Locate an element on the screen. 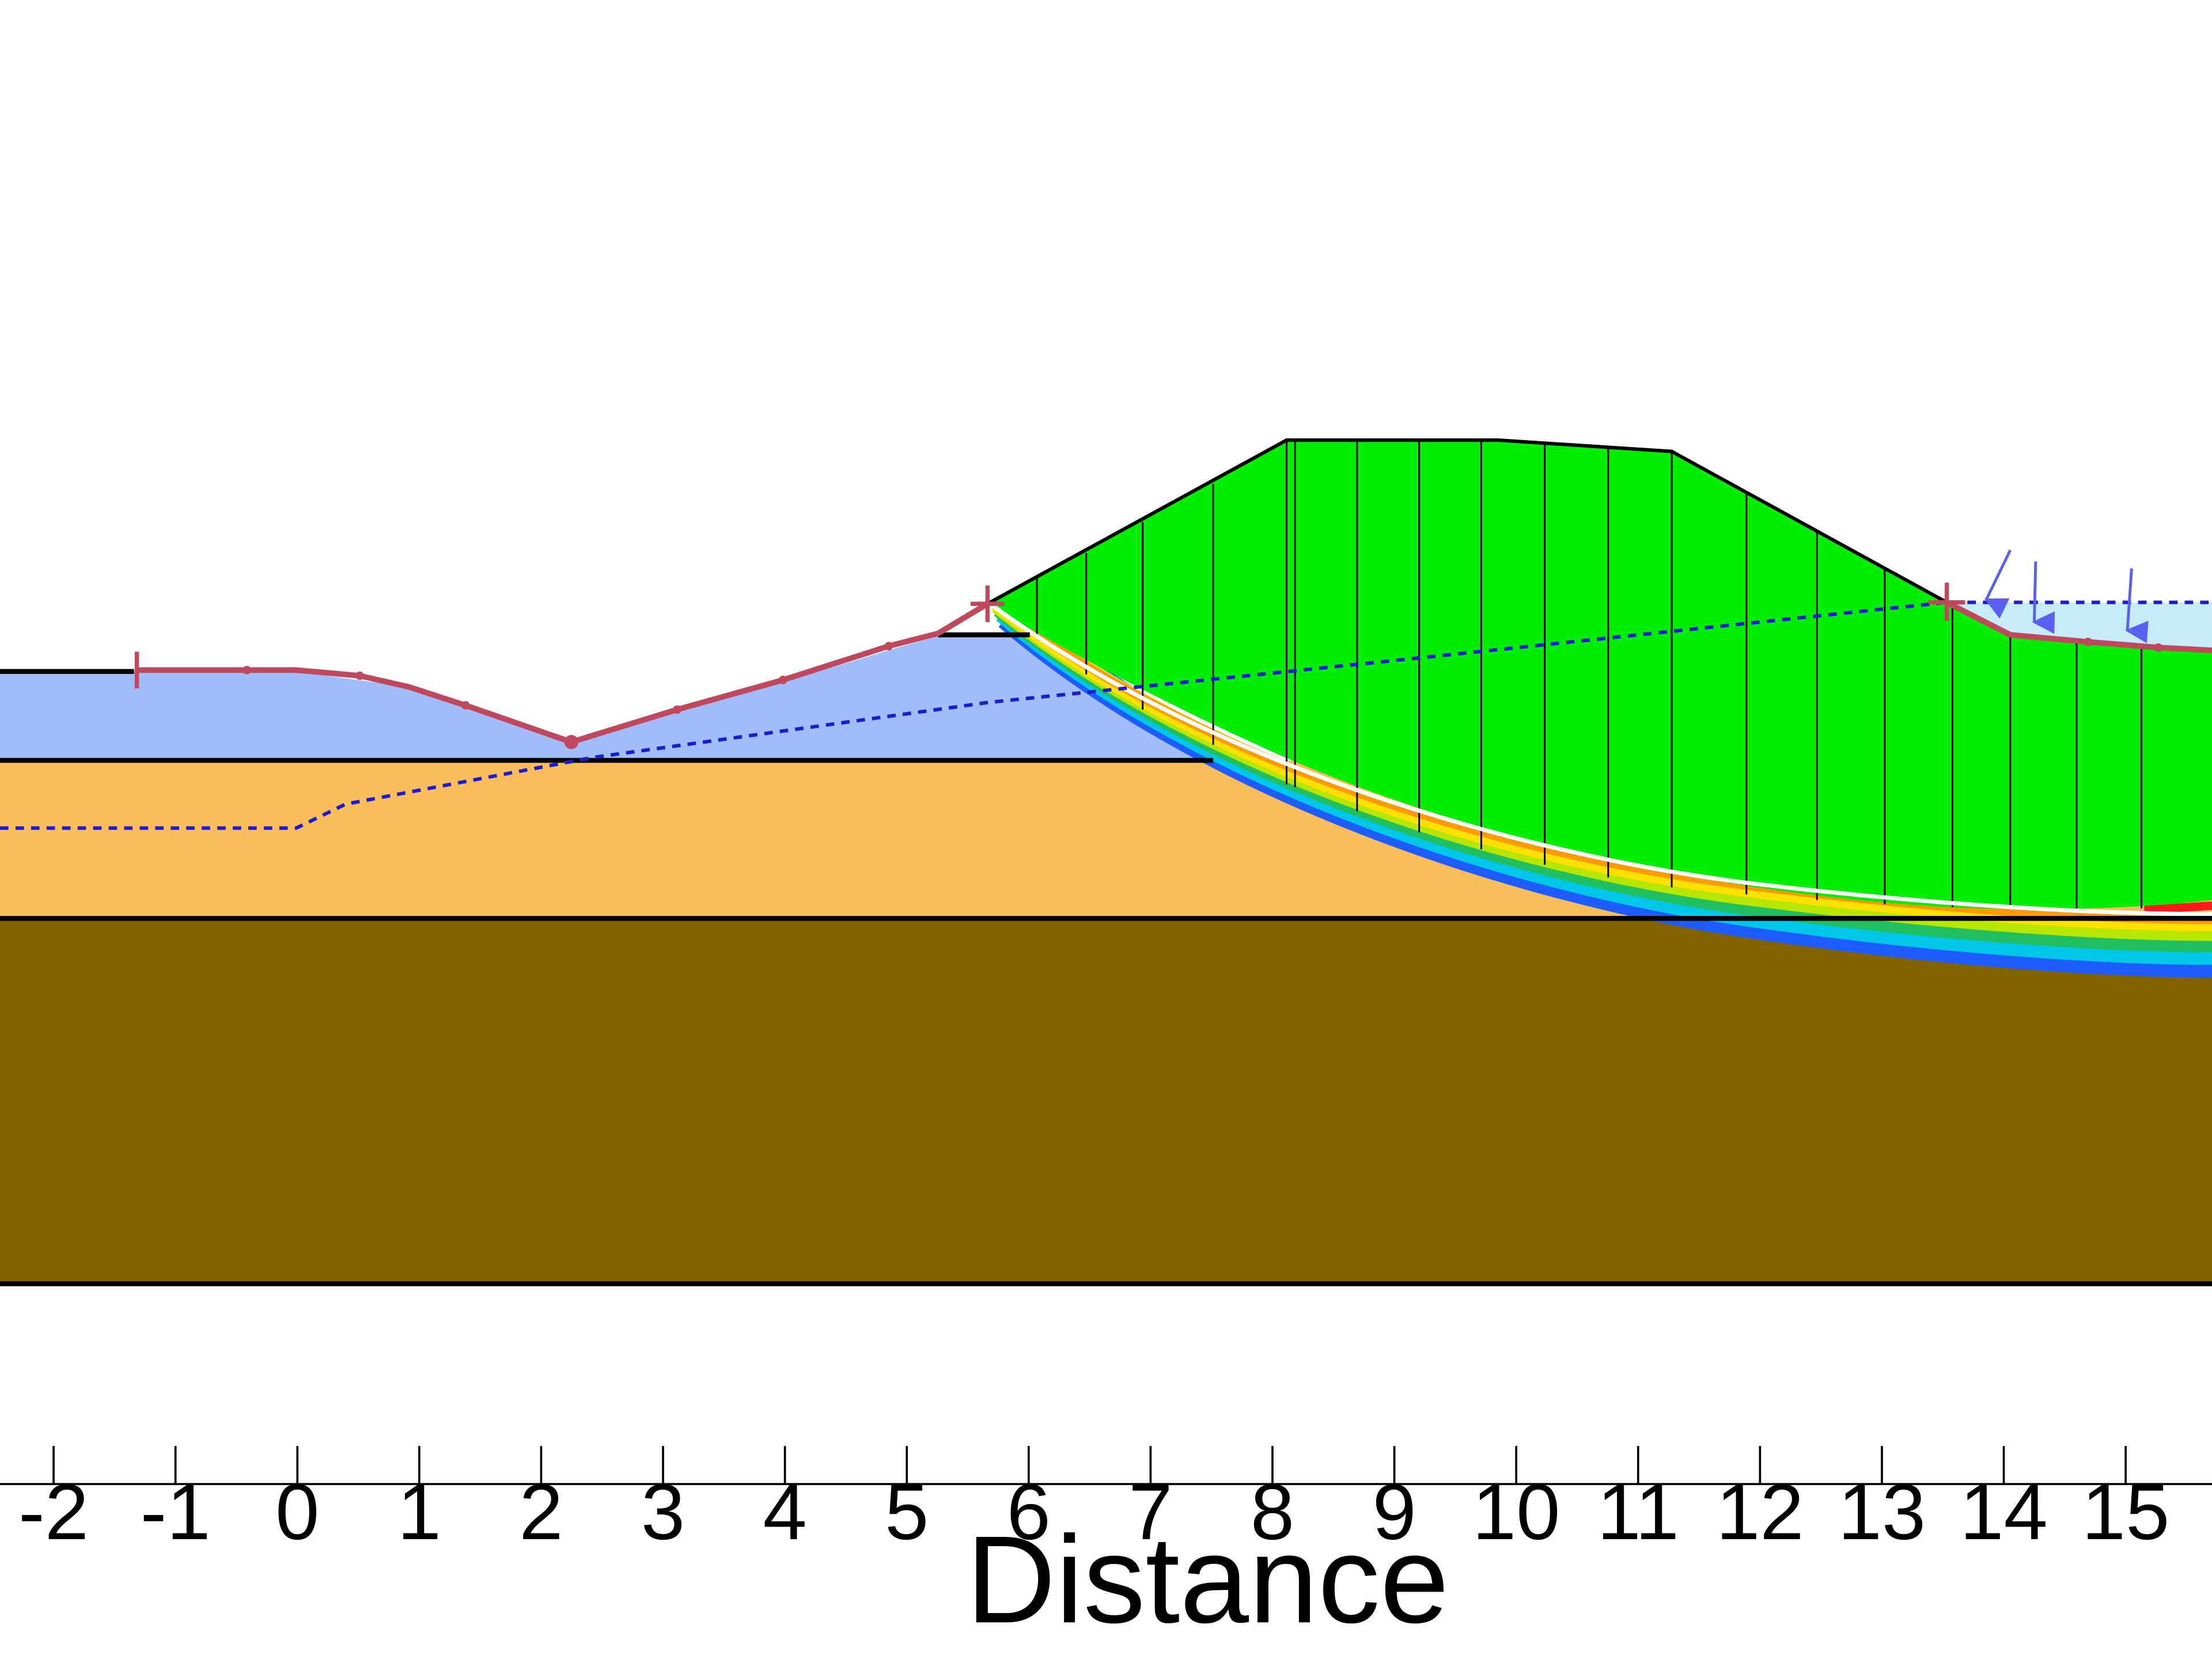 The width and height of the screenshot is (2212, 1659). slice-lines is located at coordinates (1589, 675).